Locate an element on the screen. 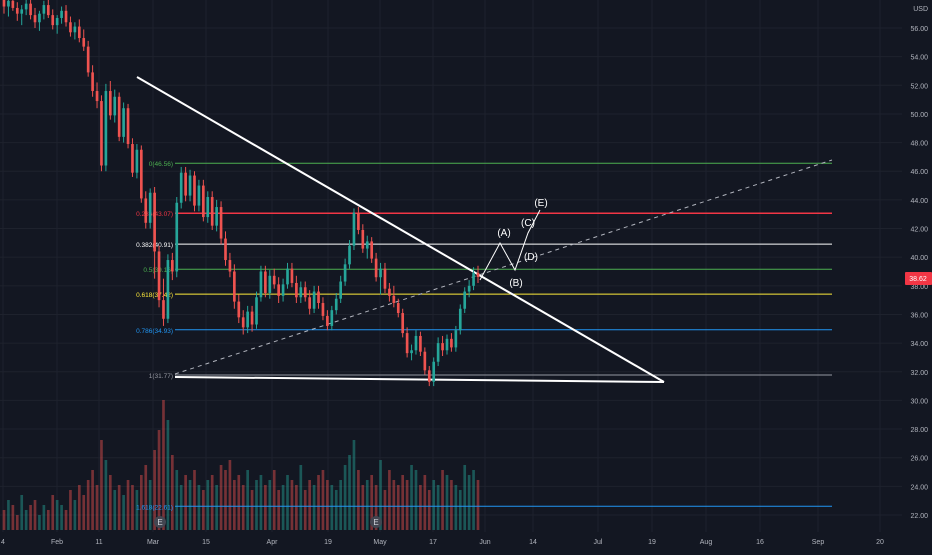  lower-trendline is located at coordinates (419, 379).